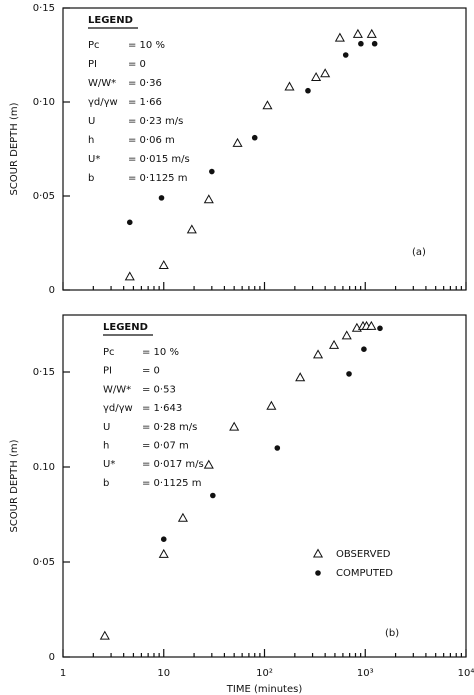  I want to click on legend-value: = 1·66, so click(145, 102).